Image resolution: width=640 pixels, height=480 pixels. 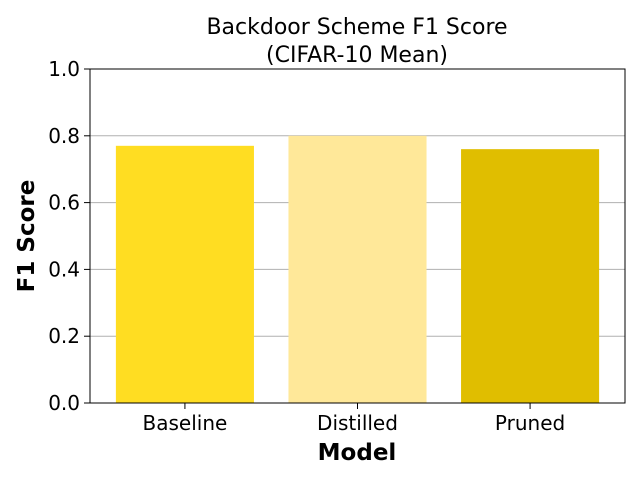 I want to click on y-tick-label-4: 0.8, so click(x=64, y=136).